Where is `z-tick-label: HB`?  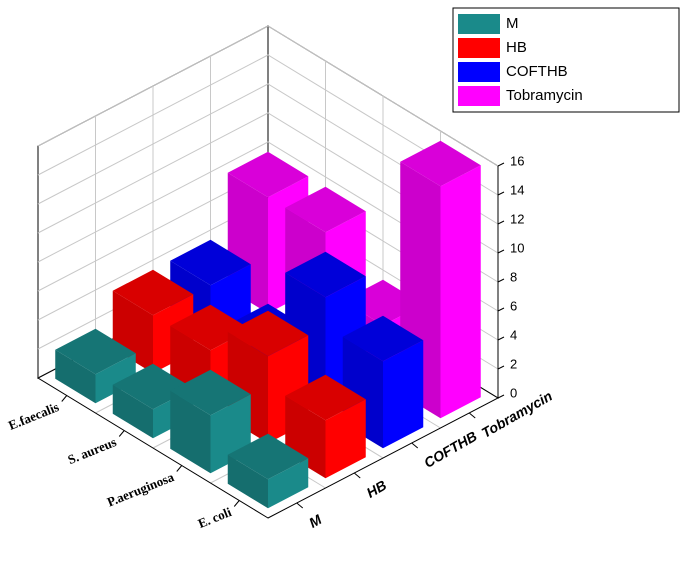 z-tick-label: HB is located at coordinates (377, 489).